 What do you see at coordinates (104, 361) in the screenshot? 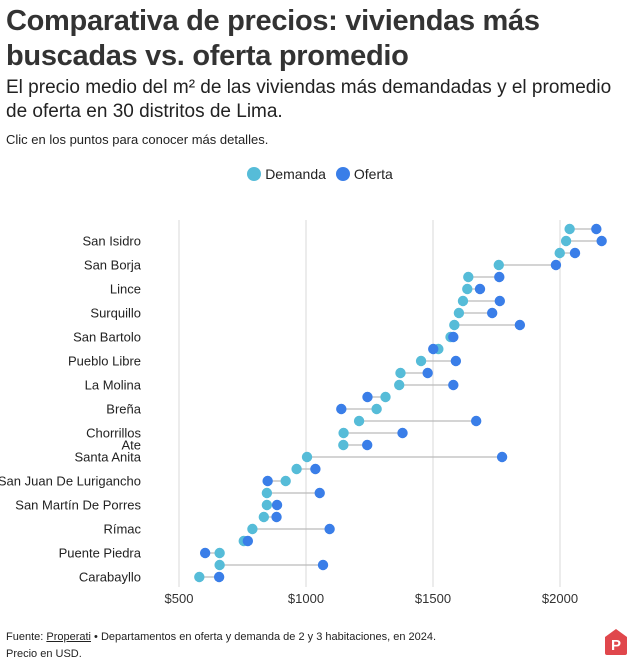
I see `y-category-label: Pueblo Libre` at bounding box center [104, 361].